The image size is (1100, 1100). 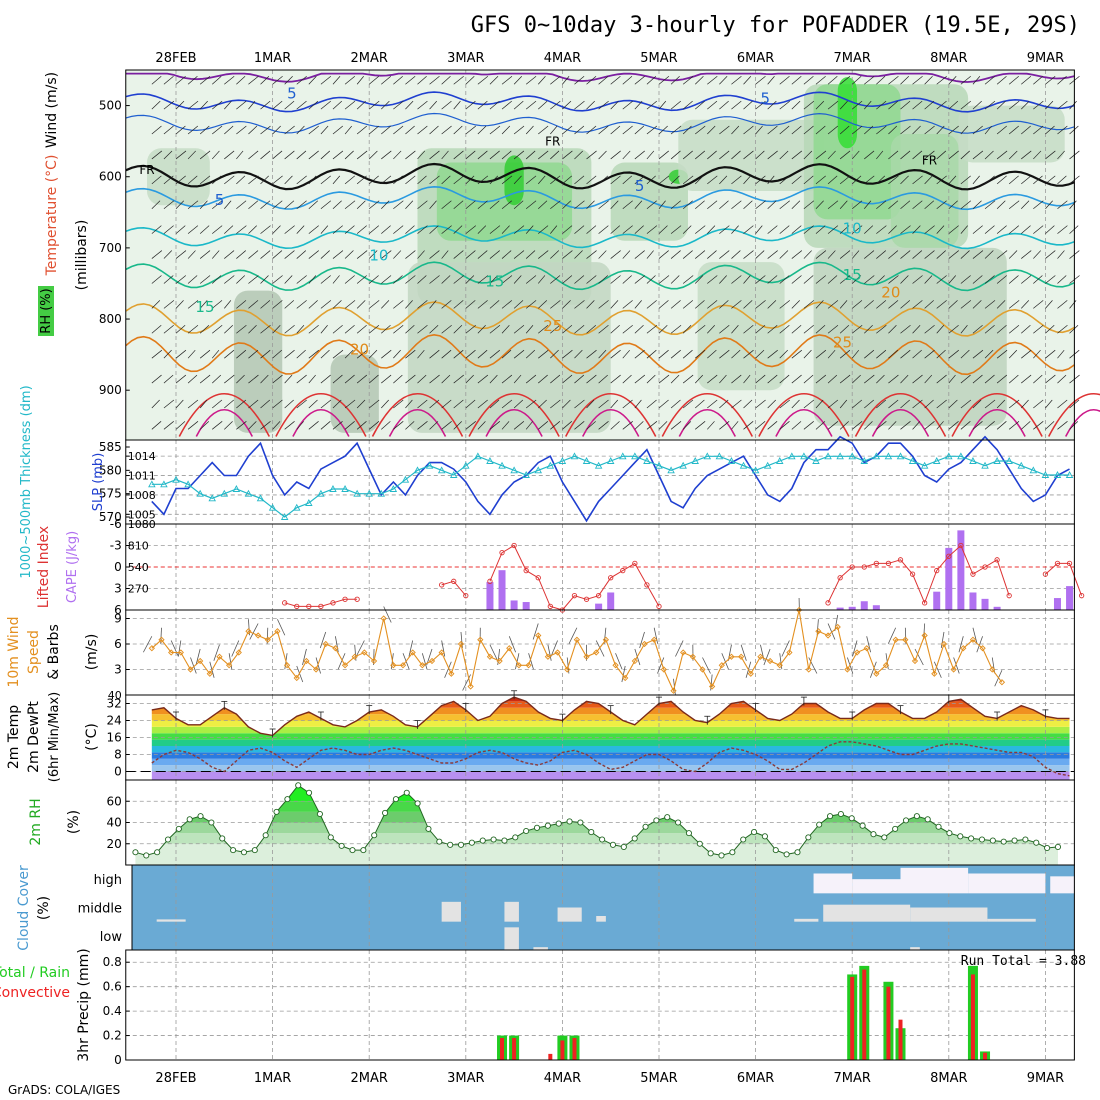 What do you see at coordinates (610, 768) in the screenshot?
I see `temp-band` at bounding box center [610, 768].